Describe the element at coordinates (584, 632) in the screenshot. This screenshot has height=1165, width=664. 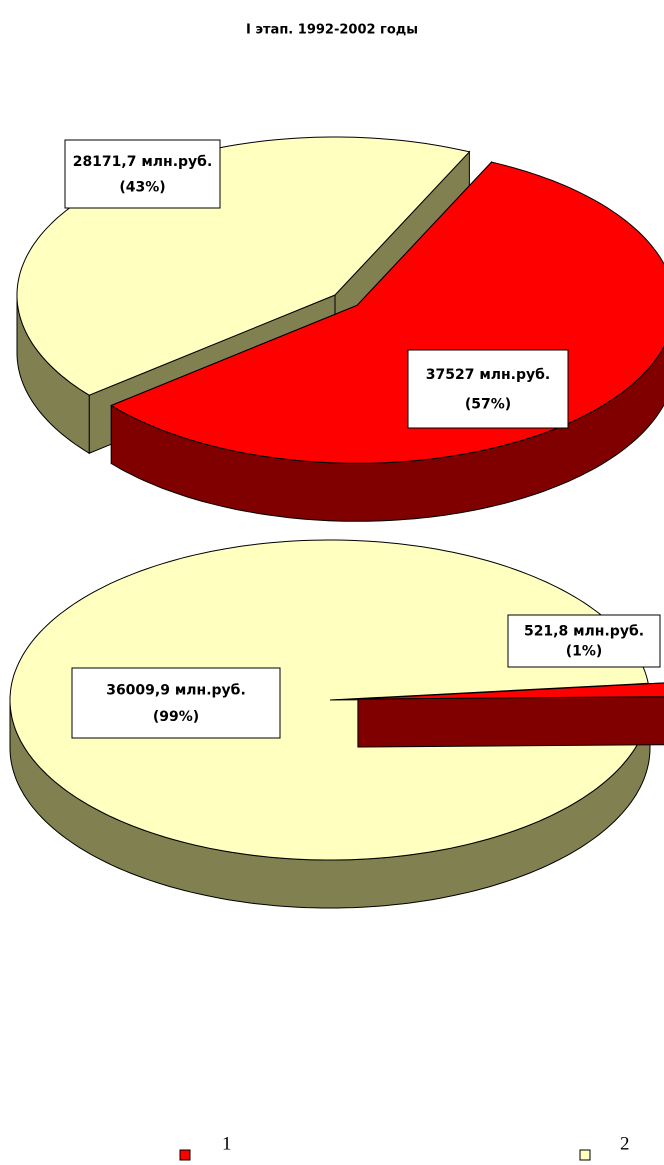
I see `value-label: 521,8 млн.руб.` at that location.